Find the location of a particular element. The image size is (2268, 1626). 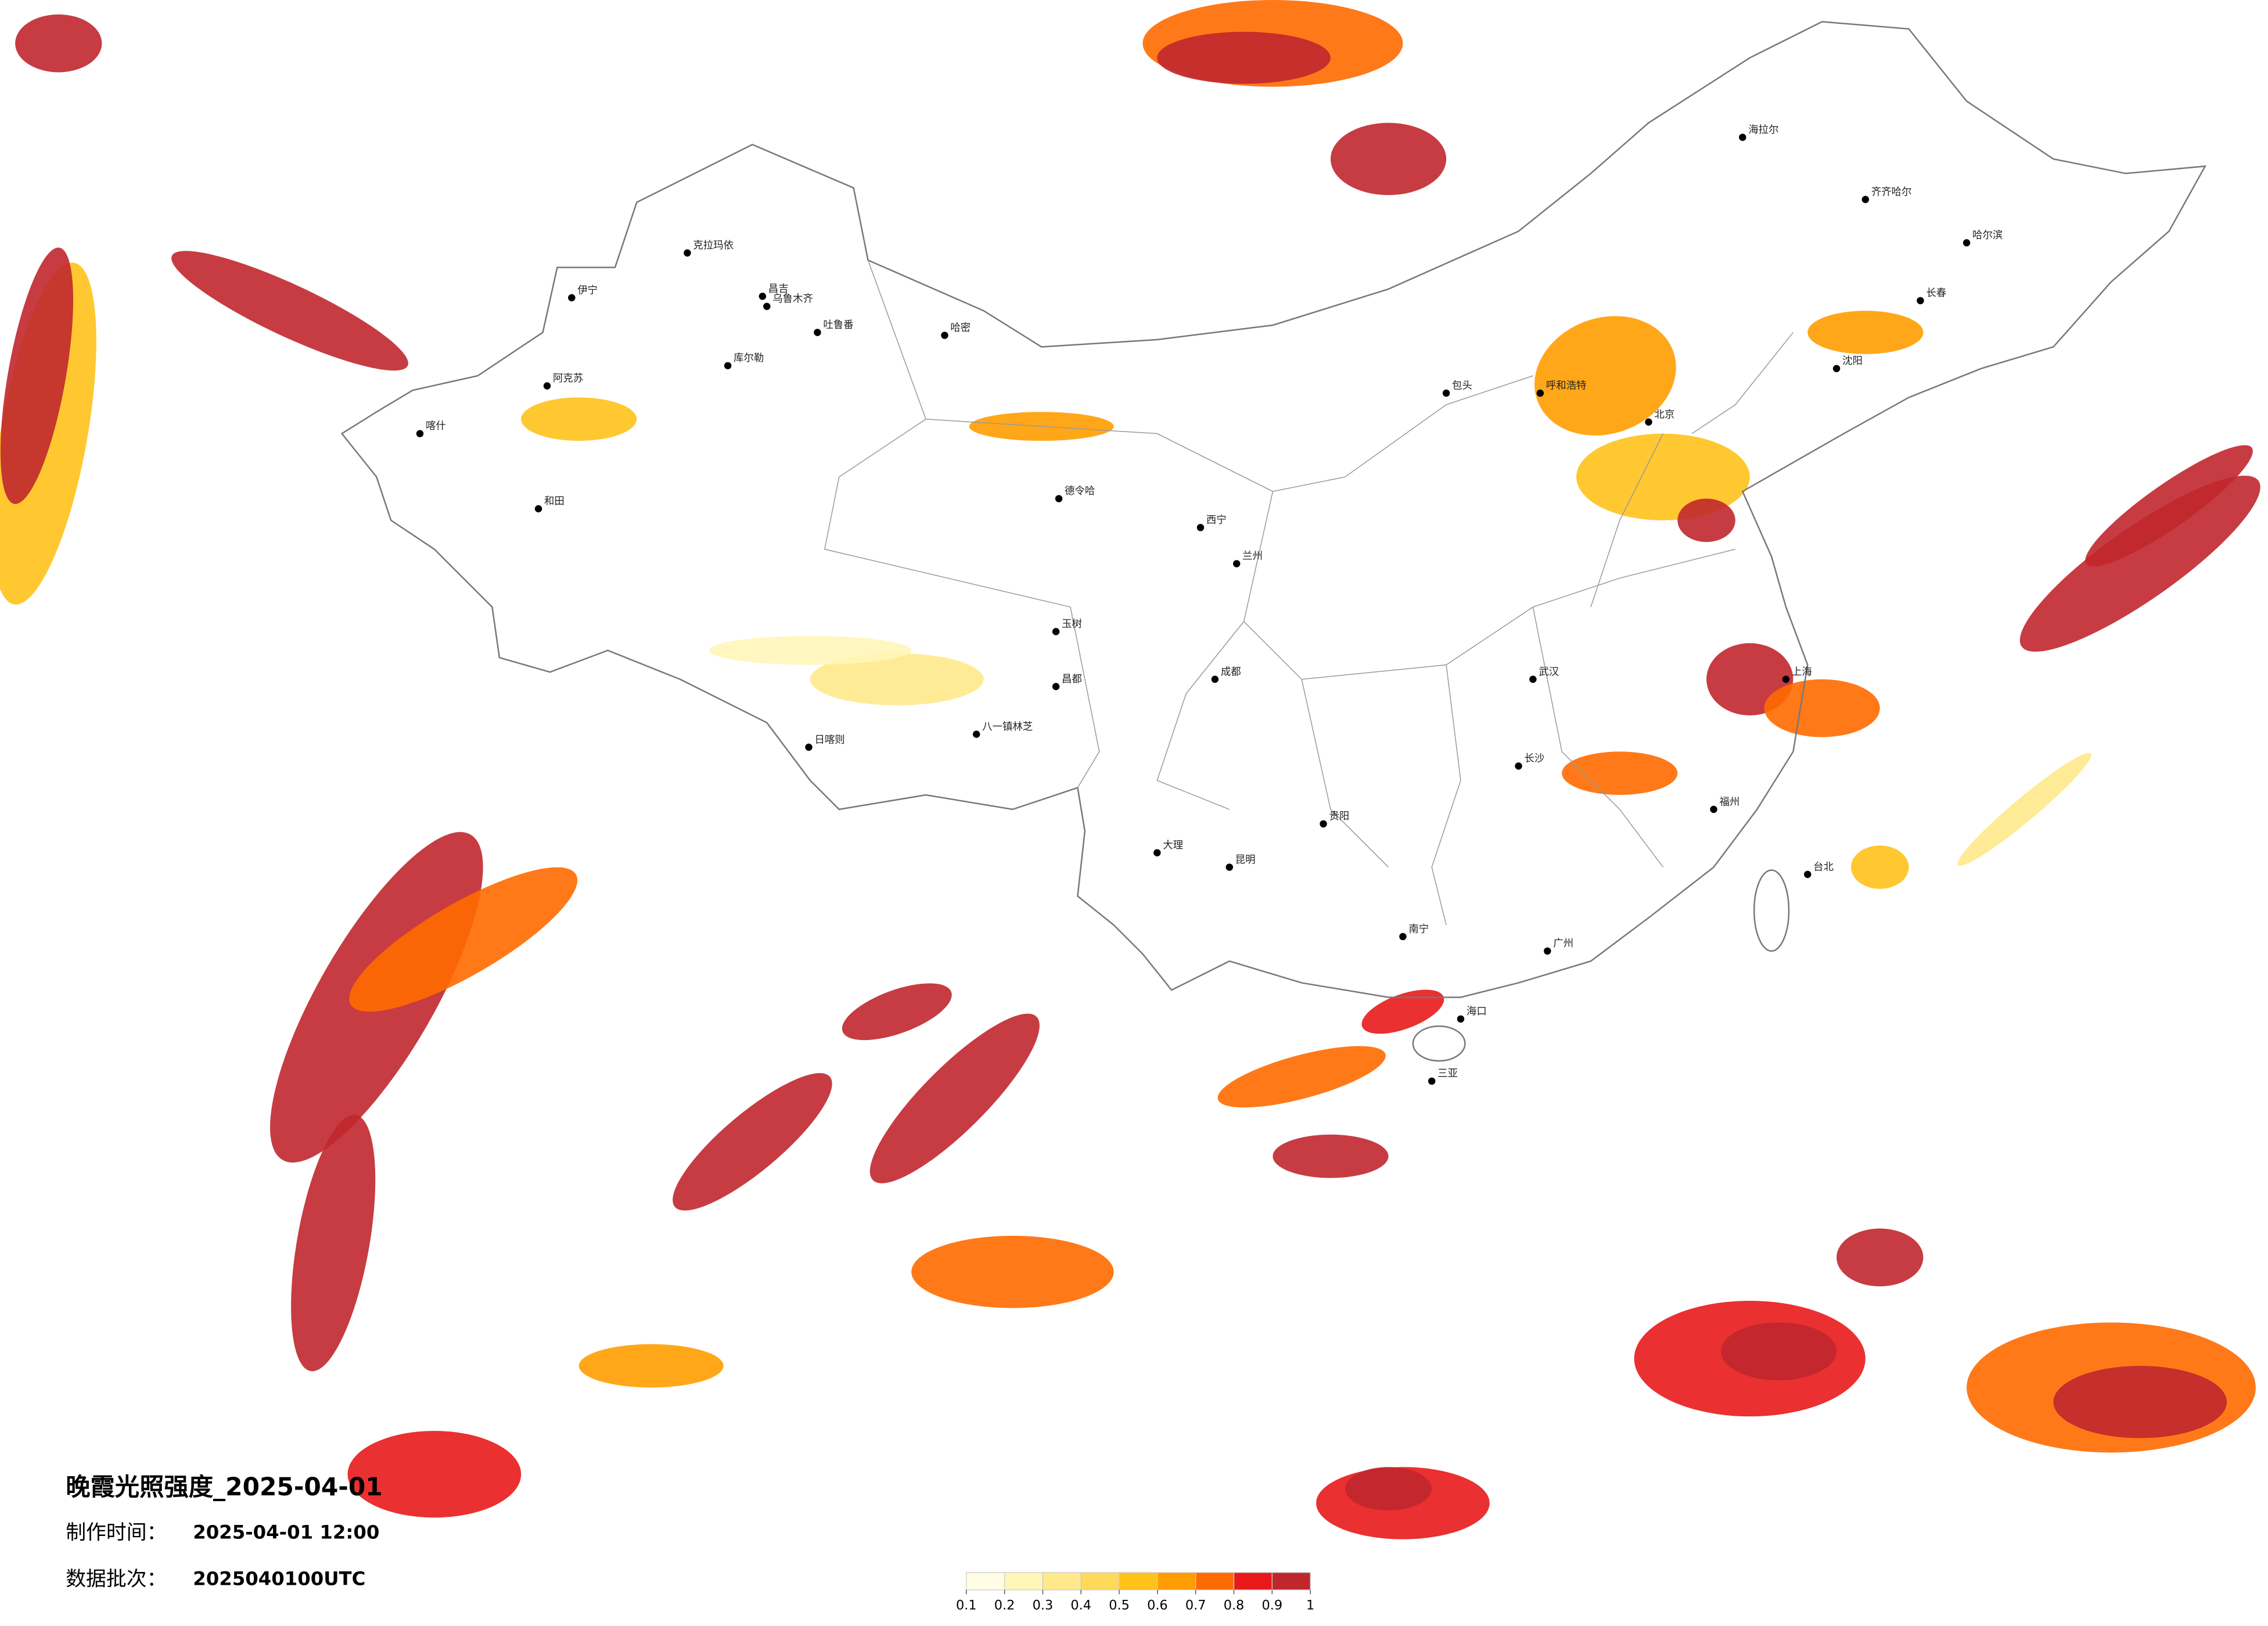

city-label: 福州 is located at coordinates (1730, 802).